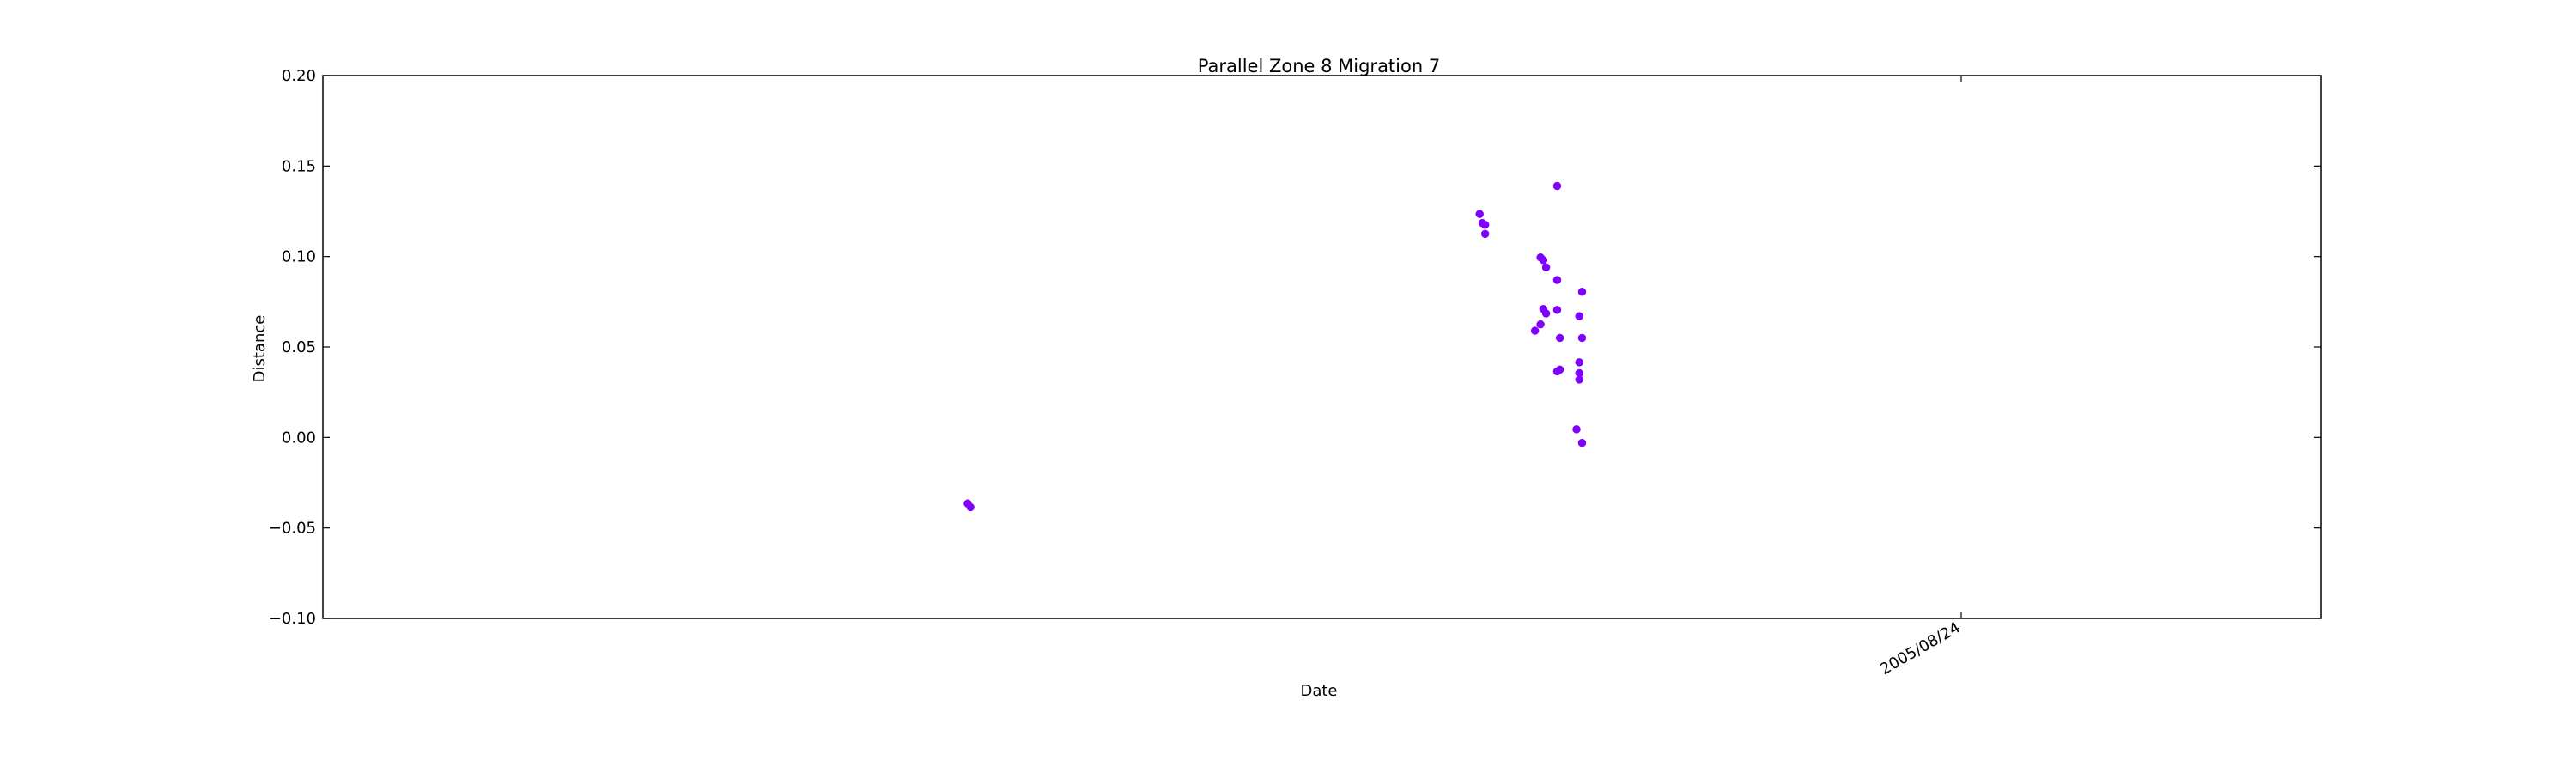 The image size is (2576, 773). What do you see at coordinates (299, 257) in the screenshot?
I see `y-tick-label: 0.10` at bounding box center [299, 257].